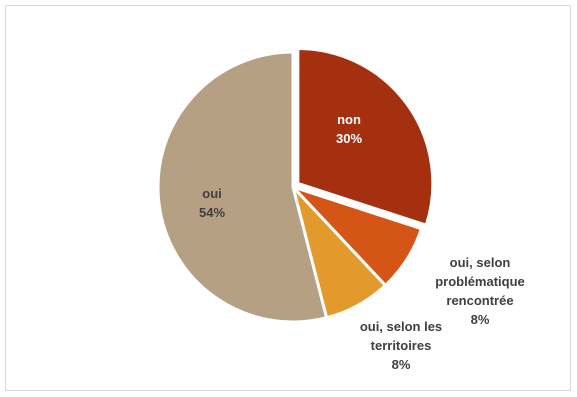 This screenshot has width=577, height=397. I want to click on data-label-oui-selon-probl-matique-rencontr-e: oui, selon problématique rencontrée 8%, so click(480, 291).